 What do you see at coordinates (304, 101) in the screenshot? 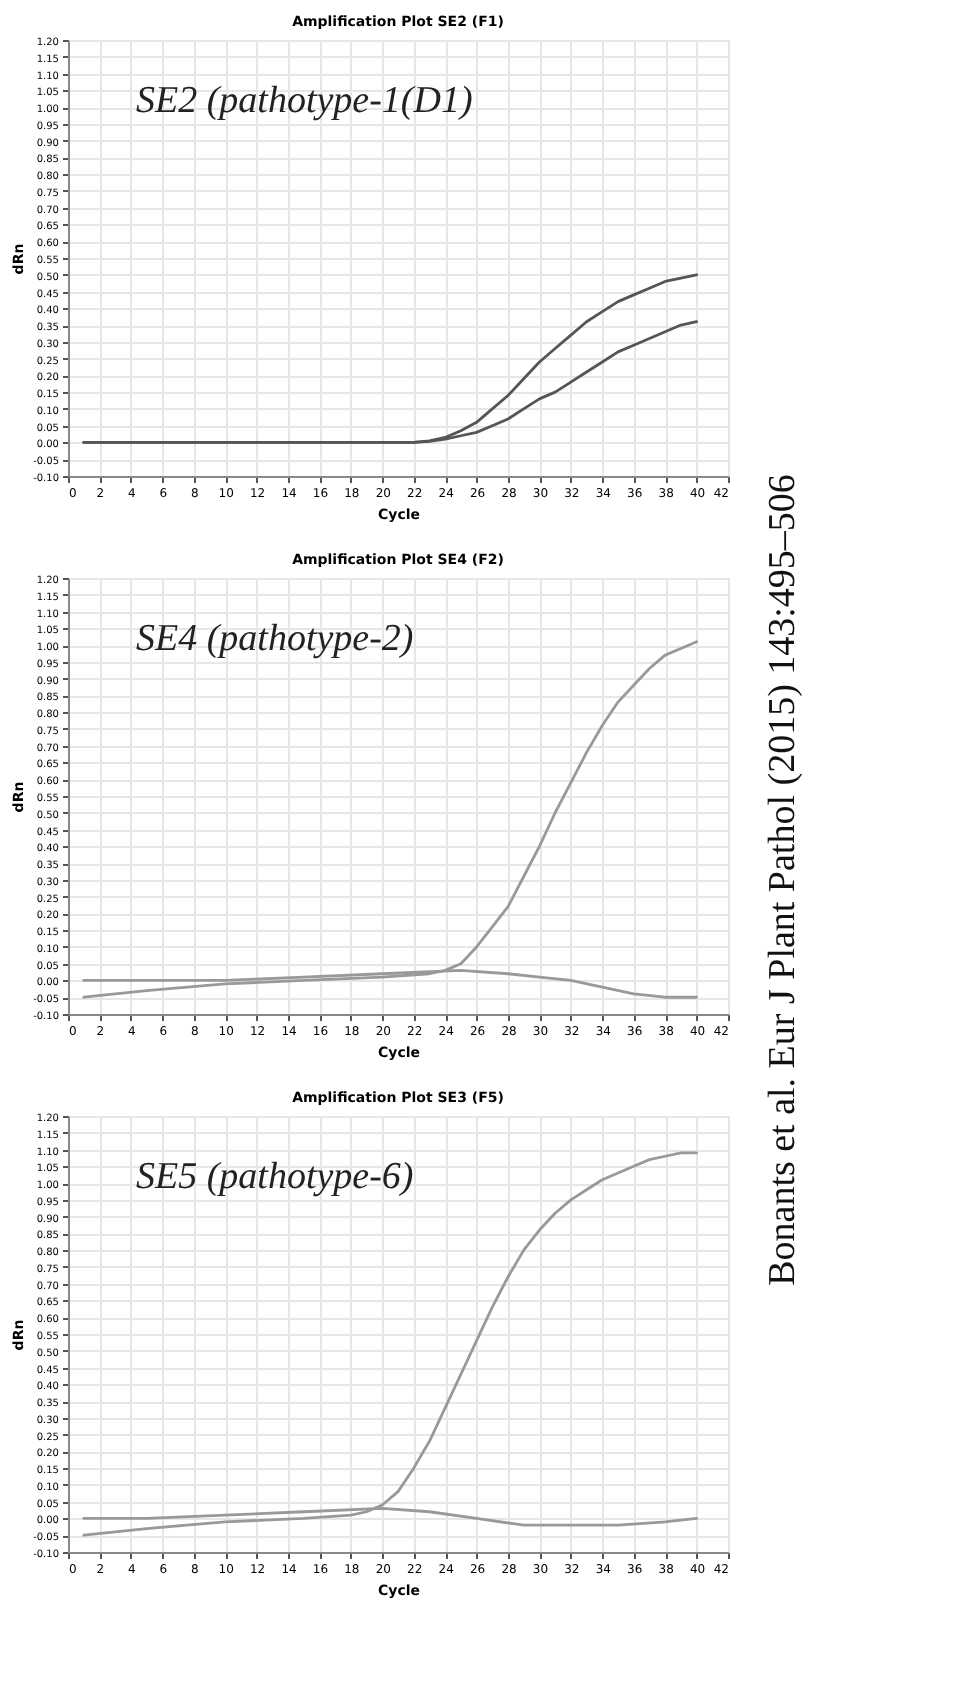
I see `annotation: SE2 (pathotype-1(D1)` at bounding box center [304, 101].